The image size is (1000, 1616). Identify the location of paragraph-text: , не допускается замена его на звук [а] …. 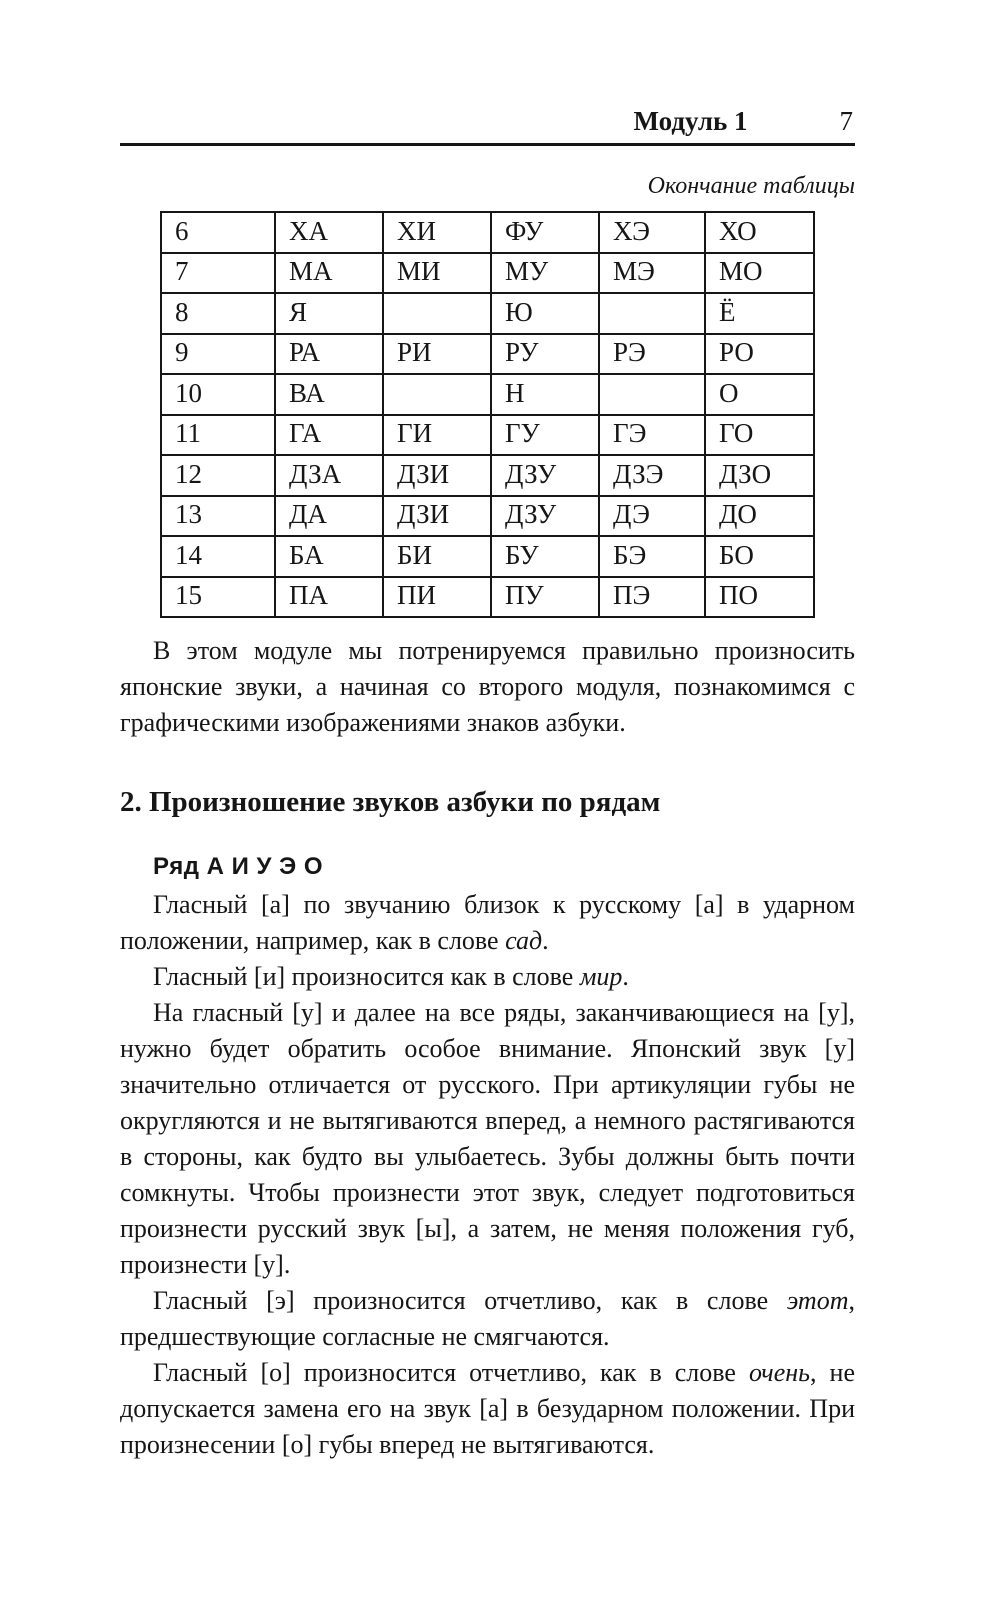
(487, 1408).